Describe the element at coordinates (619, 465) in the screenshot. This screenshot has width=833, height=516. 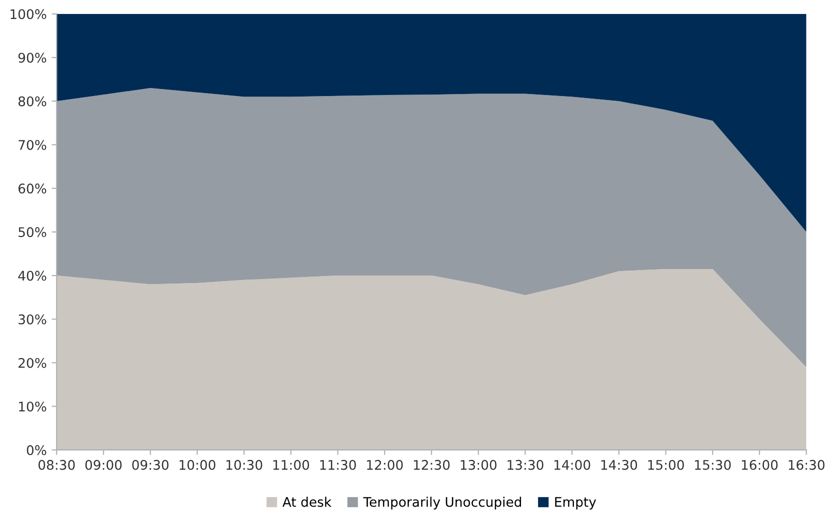
I see `x-tick-label: 14:30` at that location.